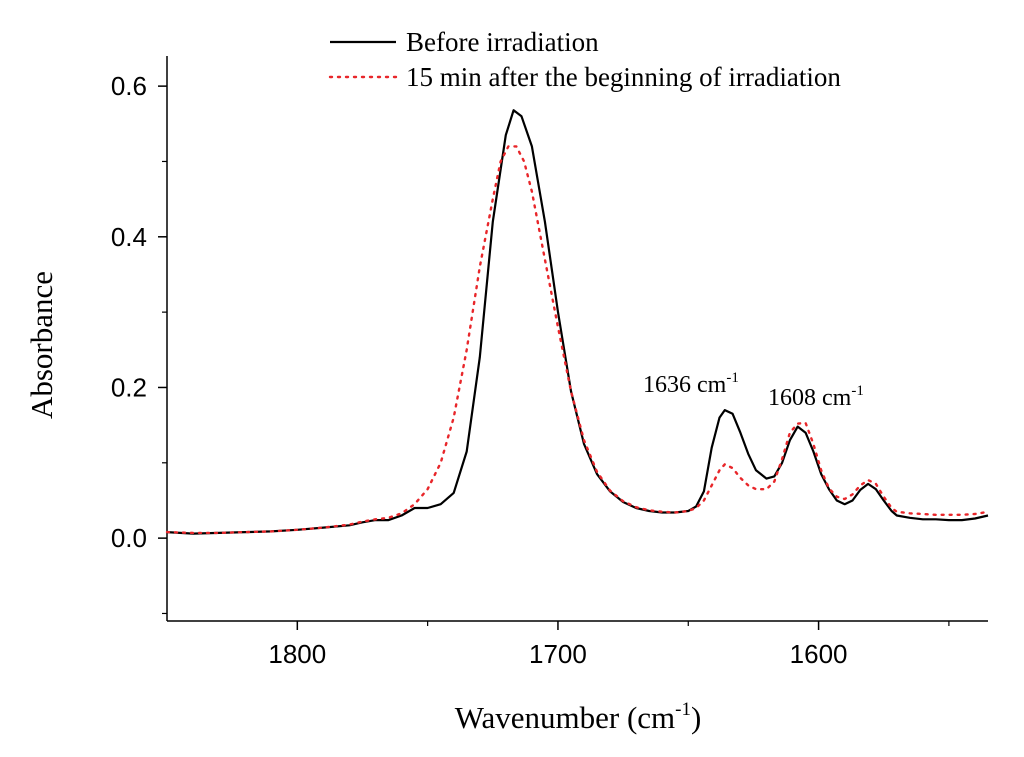 This screenshot has height=757, width=1024. Describe the element at coordinates (502, 42) in the screenshot. I see `legend-label-0: Before irradiation` at that location.